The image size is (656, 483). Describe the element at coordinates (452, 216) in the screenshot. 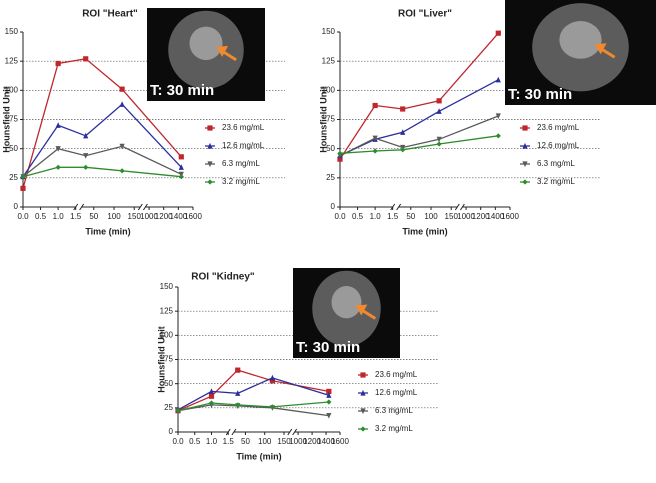

I see `x-tick-label: 150` at that location.